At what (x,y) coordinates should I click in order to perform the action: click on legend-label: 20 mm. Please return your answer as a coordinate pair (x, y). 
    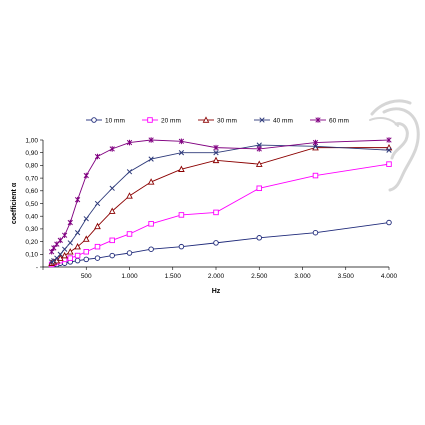
    Looking at the image, I should click on (171, 120).